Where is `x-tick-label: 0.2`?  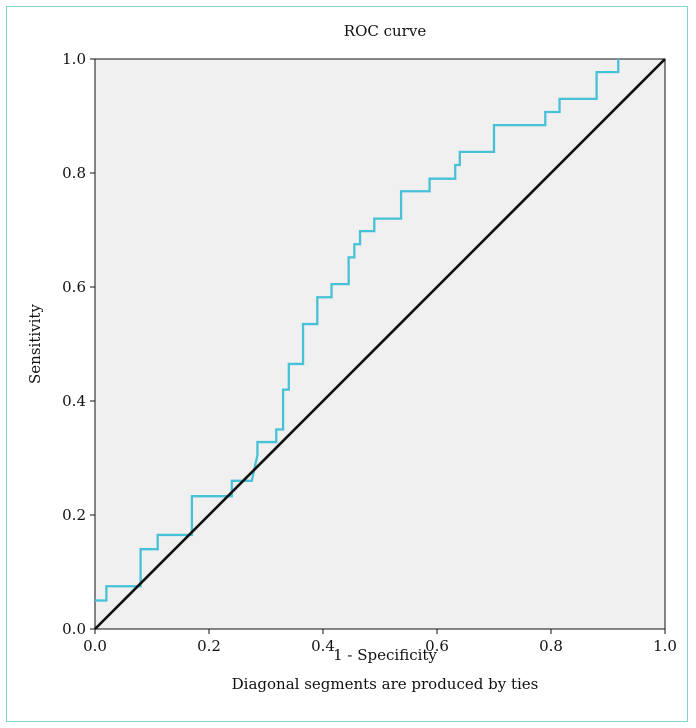
x-tick-label: 0.2 is located at coordinates (209, 646).